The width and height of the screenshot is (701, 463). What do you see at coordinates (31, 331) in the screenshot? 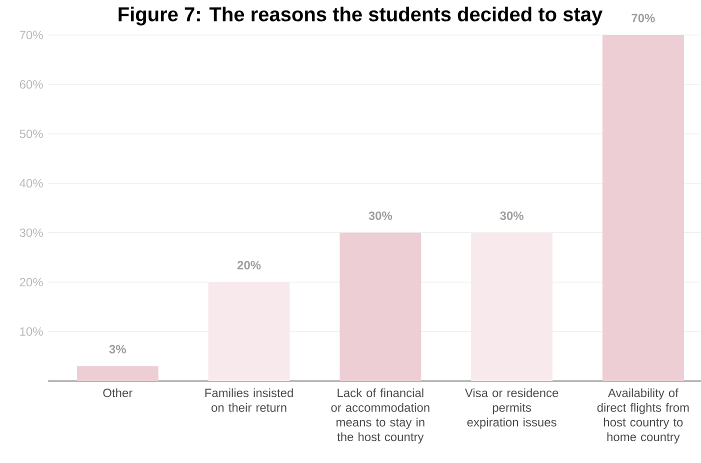
I see `y-tick-label: 10%` at bounding box center [31, 331].